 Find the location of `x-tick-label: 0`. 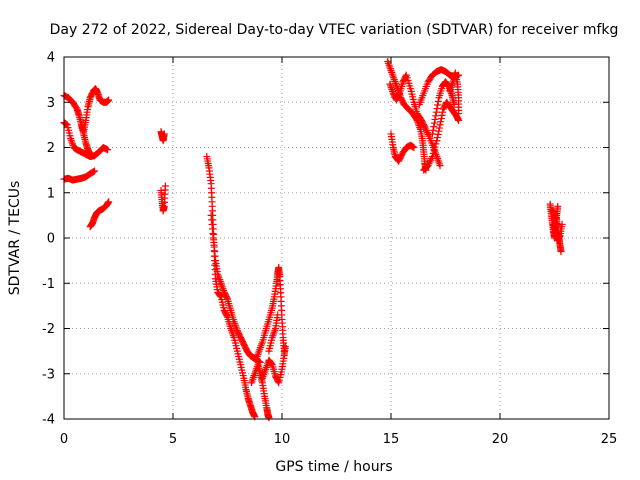

x-tick-label: 0 is located at coordinates (64, 439).